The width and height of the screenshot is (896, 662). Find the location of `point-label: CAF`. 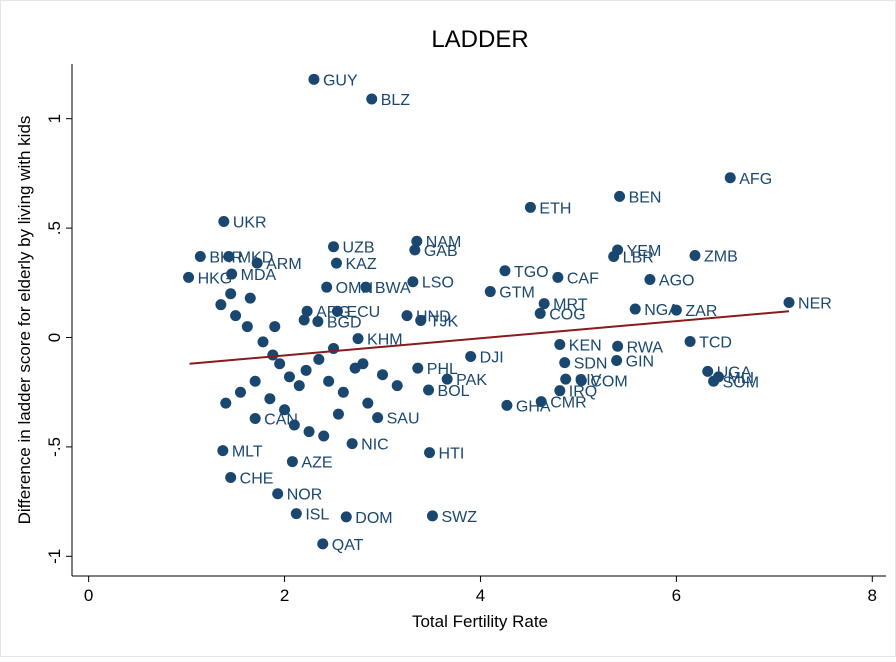

point-label: CAF is located at coordinates (583, 278).